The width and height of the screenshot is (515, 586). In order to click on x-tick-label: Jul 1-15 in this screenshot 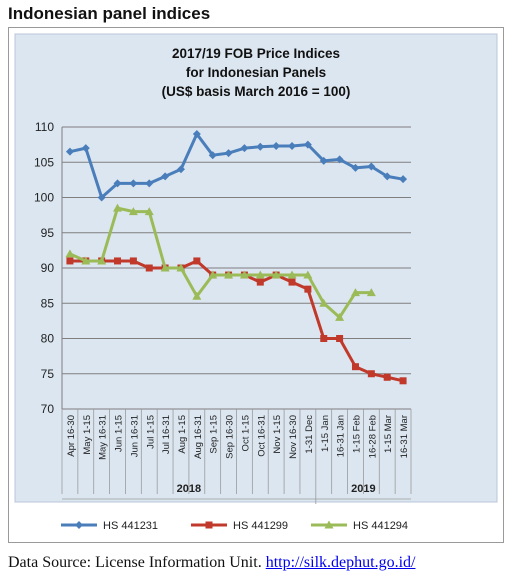, I will do `click(150, 432)`.